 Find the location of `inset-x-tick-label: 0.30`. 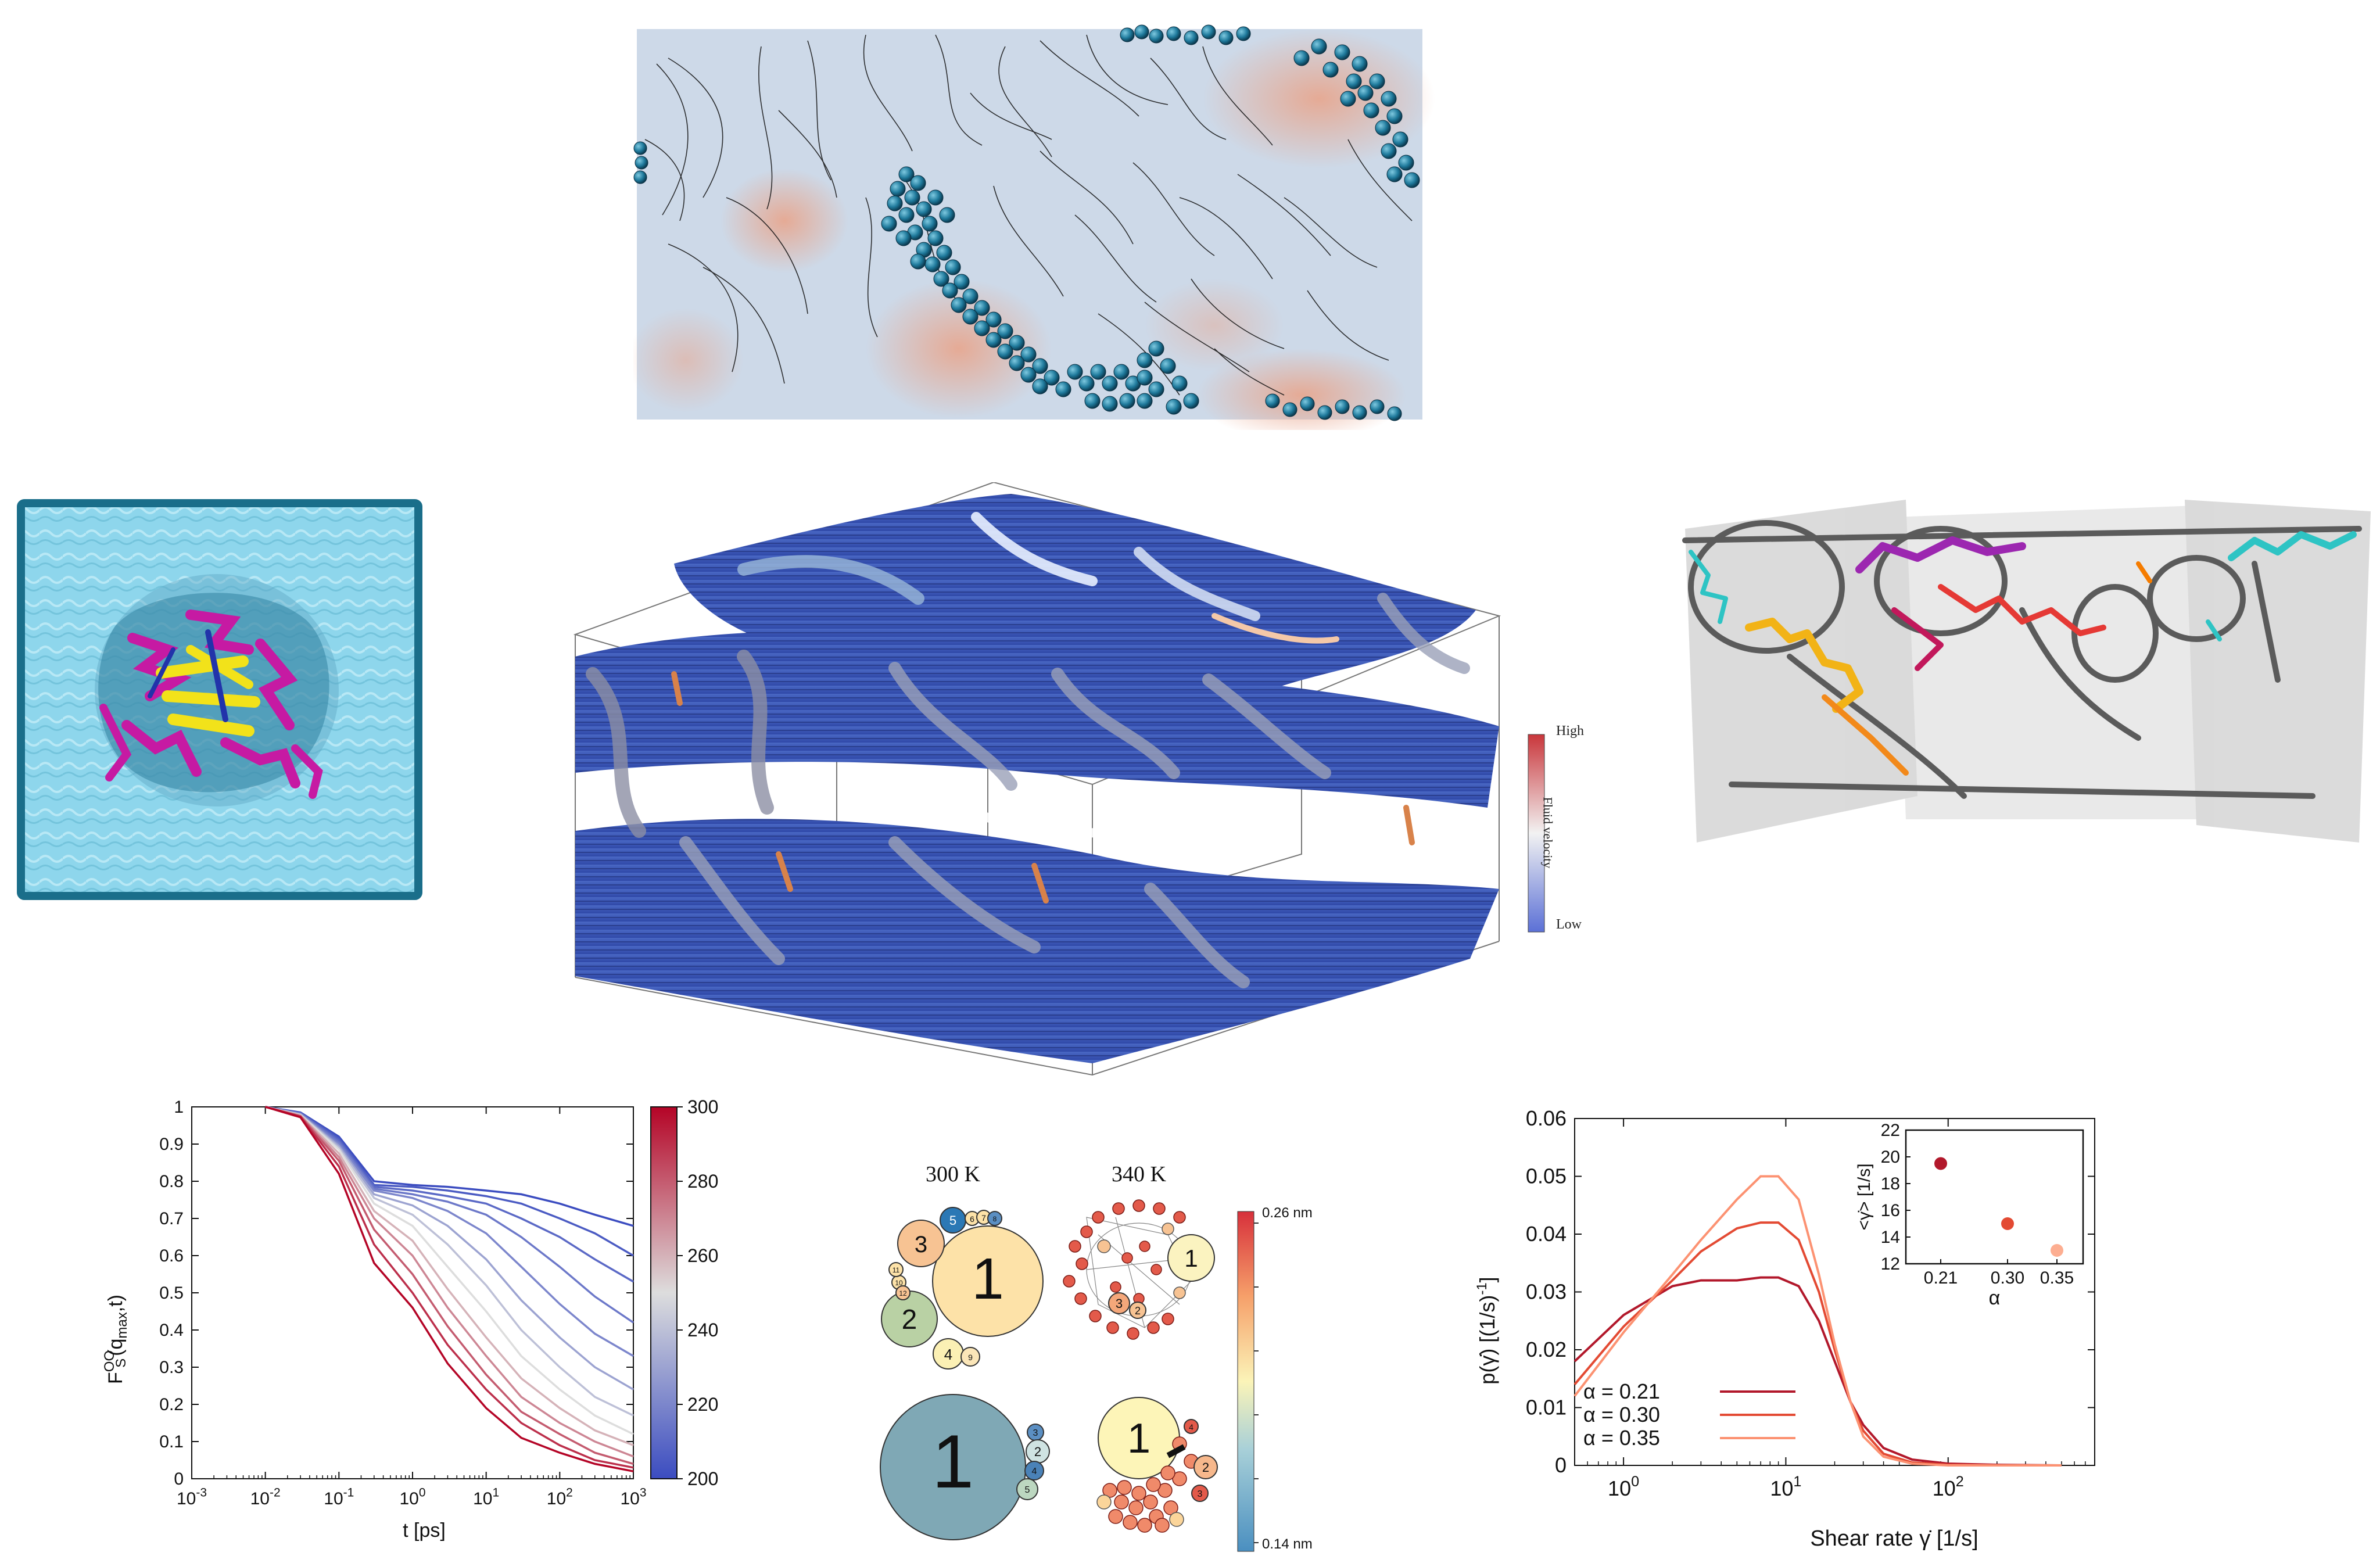

inset-x-tick-label: 0.30 is located at coordinates (2007, 1278).